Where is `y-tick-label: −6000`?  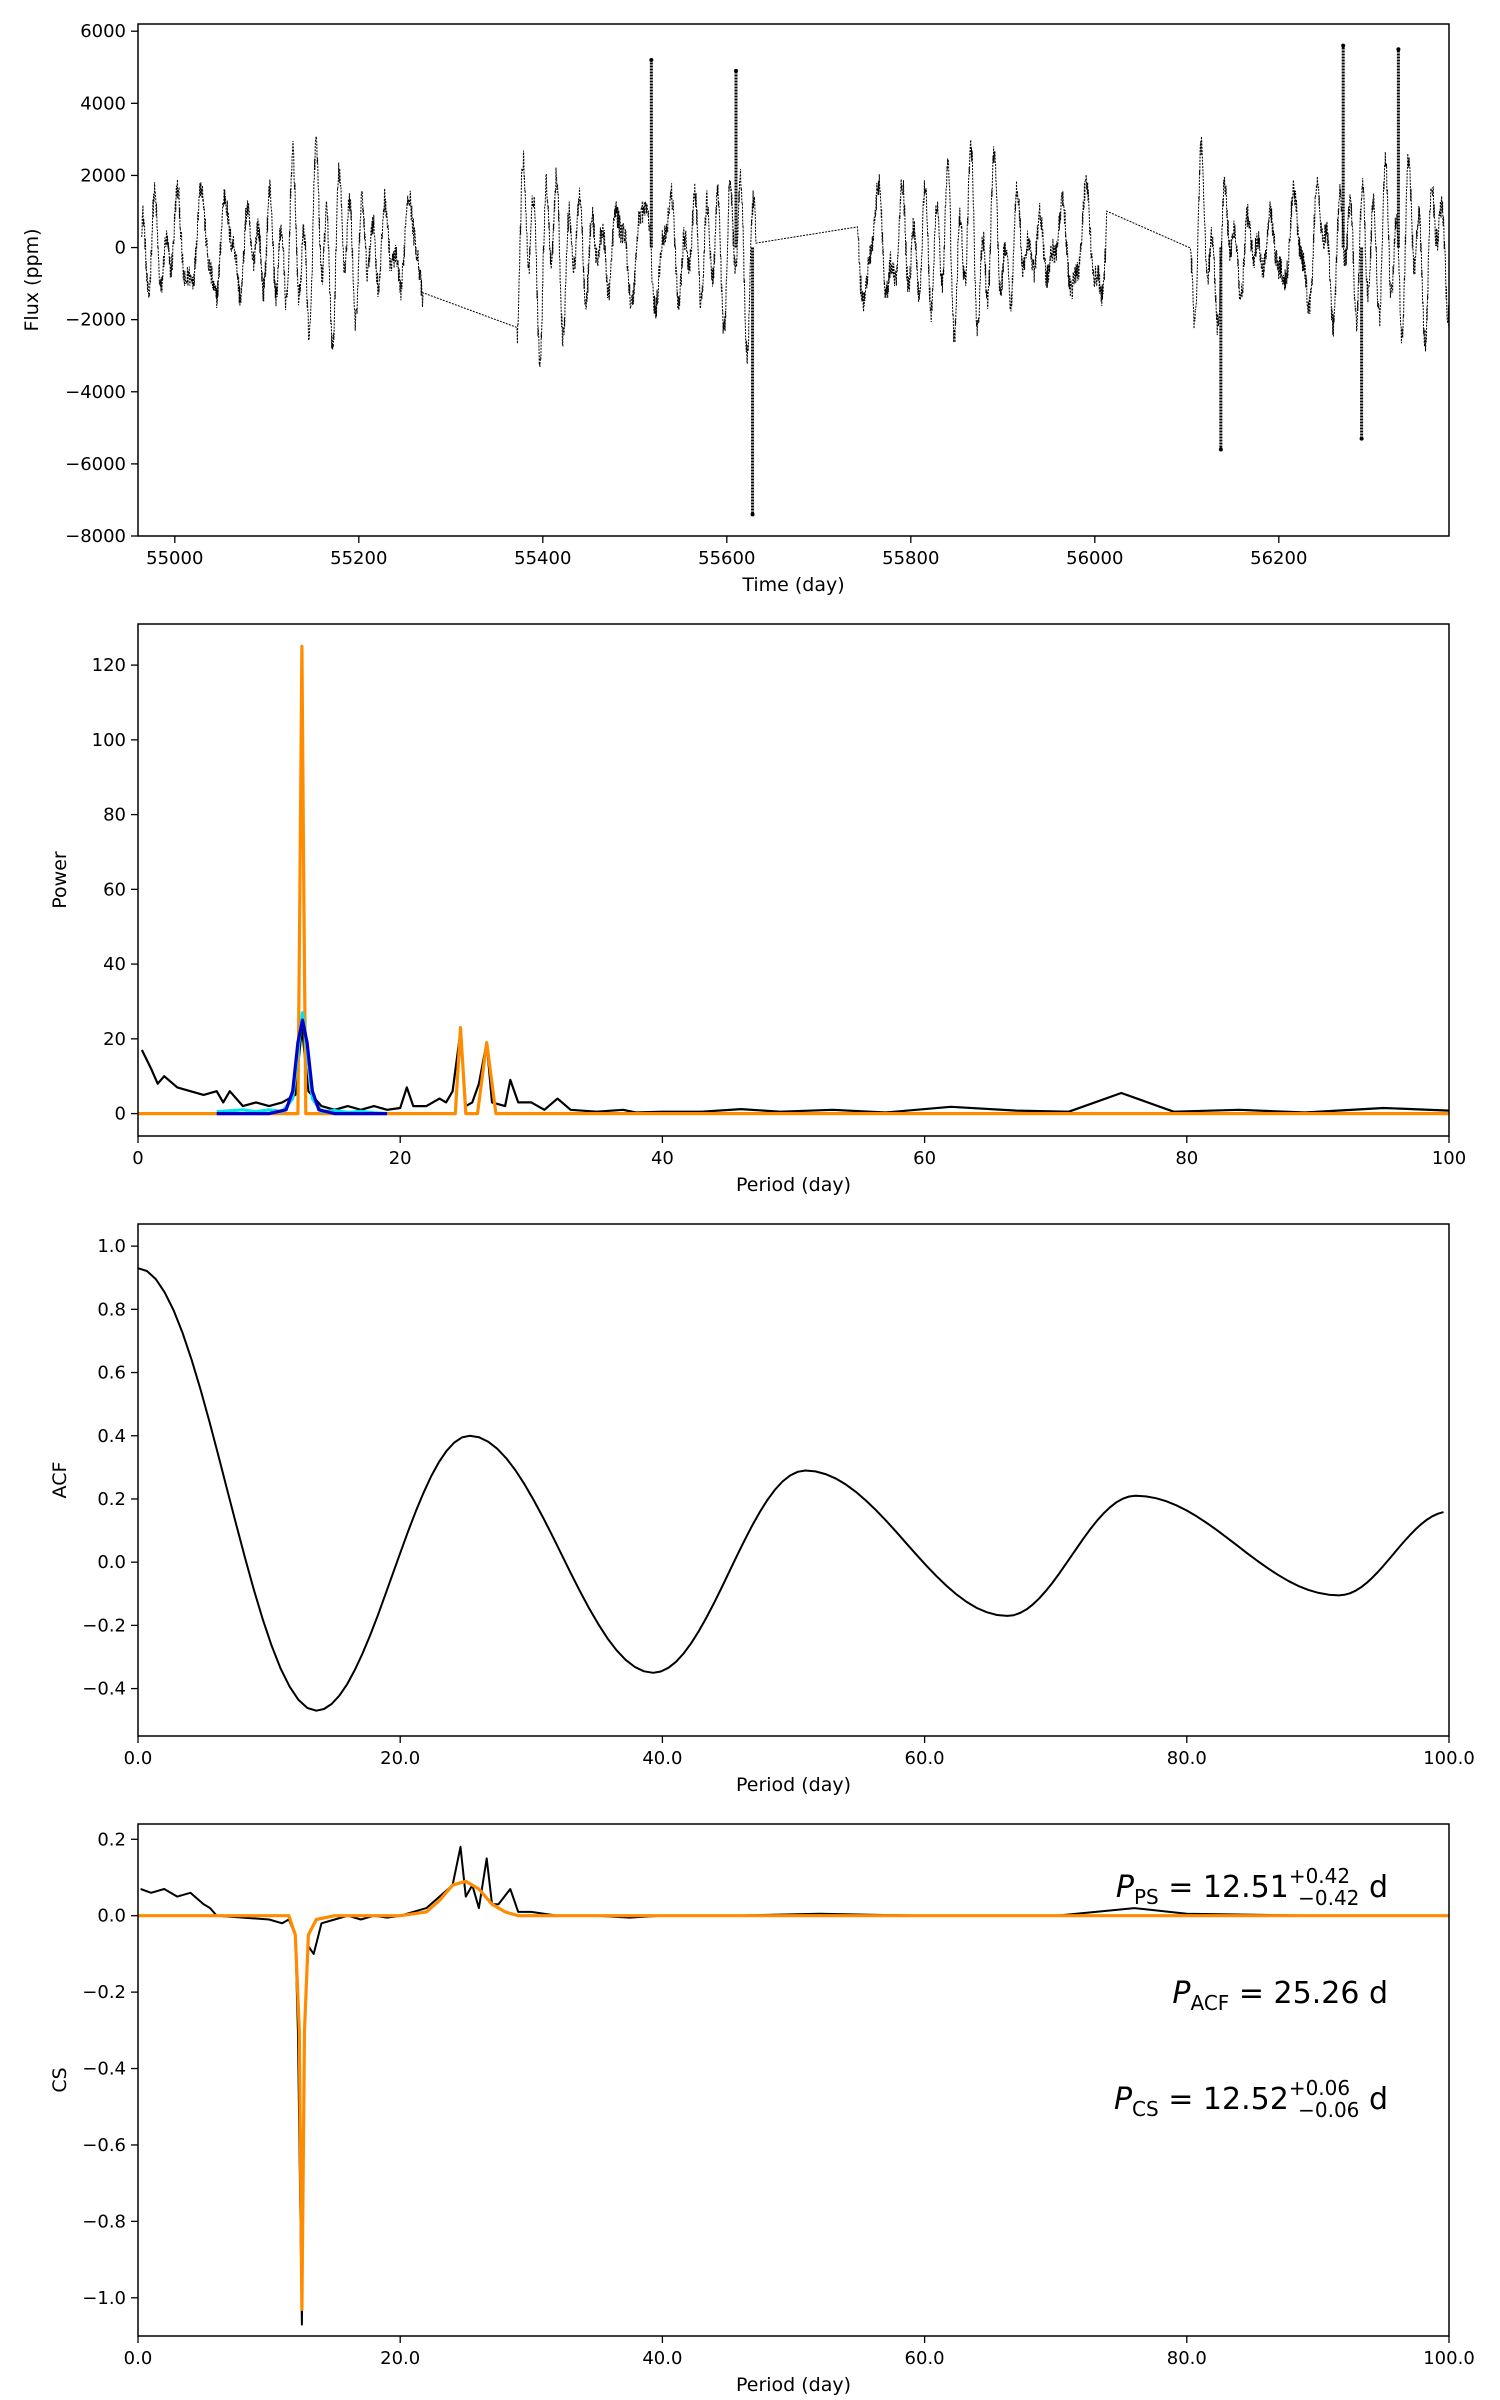
y-tick-label: −6000 is located at coordinates (95, 464).